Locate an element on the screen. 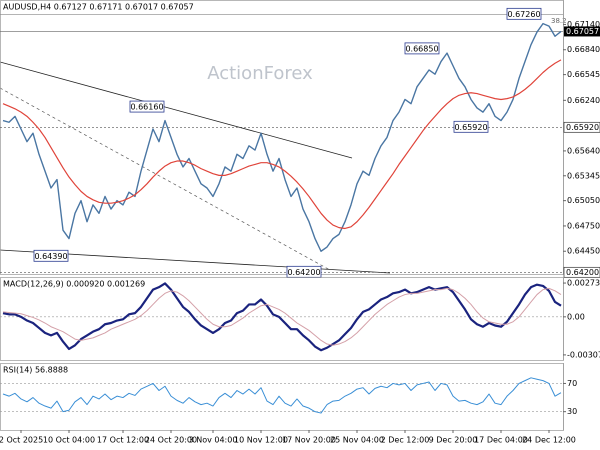  x-tick-label: 24 Dec 12:00 is located at coordinates (549, 440).